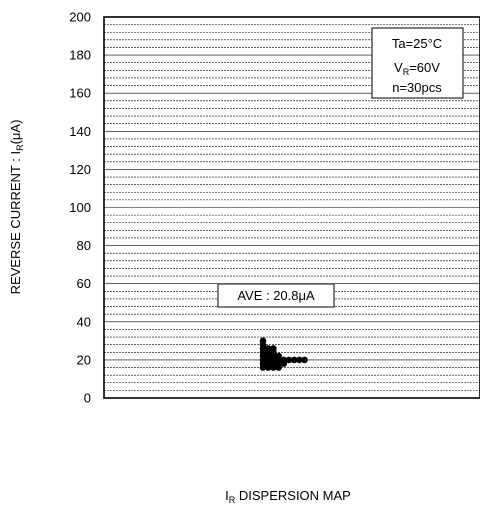 Image resolution: width=480 pixels, height=506 pixels. Describe the element at coordinates (84, 359) in the screenshot. I see `y-tick-label: 20` at that location.